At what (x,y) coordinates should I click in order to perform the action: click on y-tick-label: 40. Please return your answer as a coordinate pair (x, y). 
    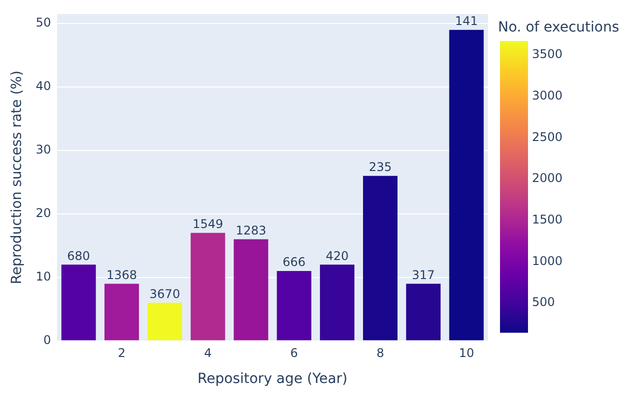
    Looking at the image, I should click on (44, 86).